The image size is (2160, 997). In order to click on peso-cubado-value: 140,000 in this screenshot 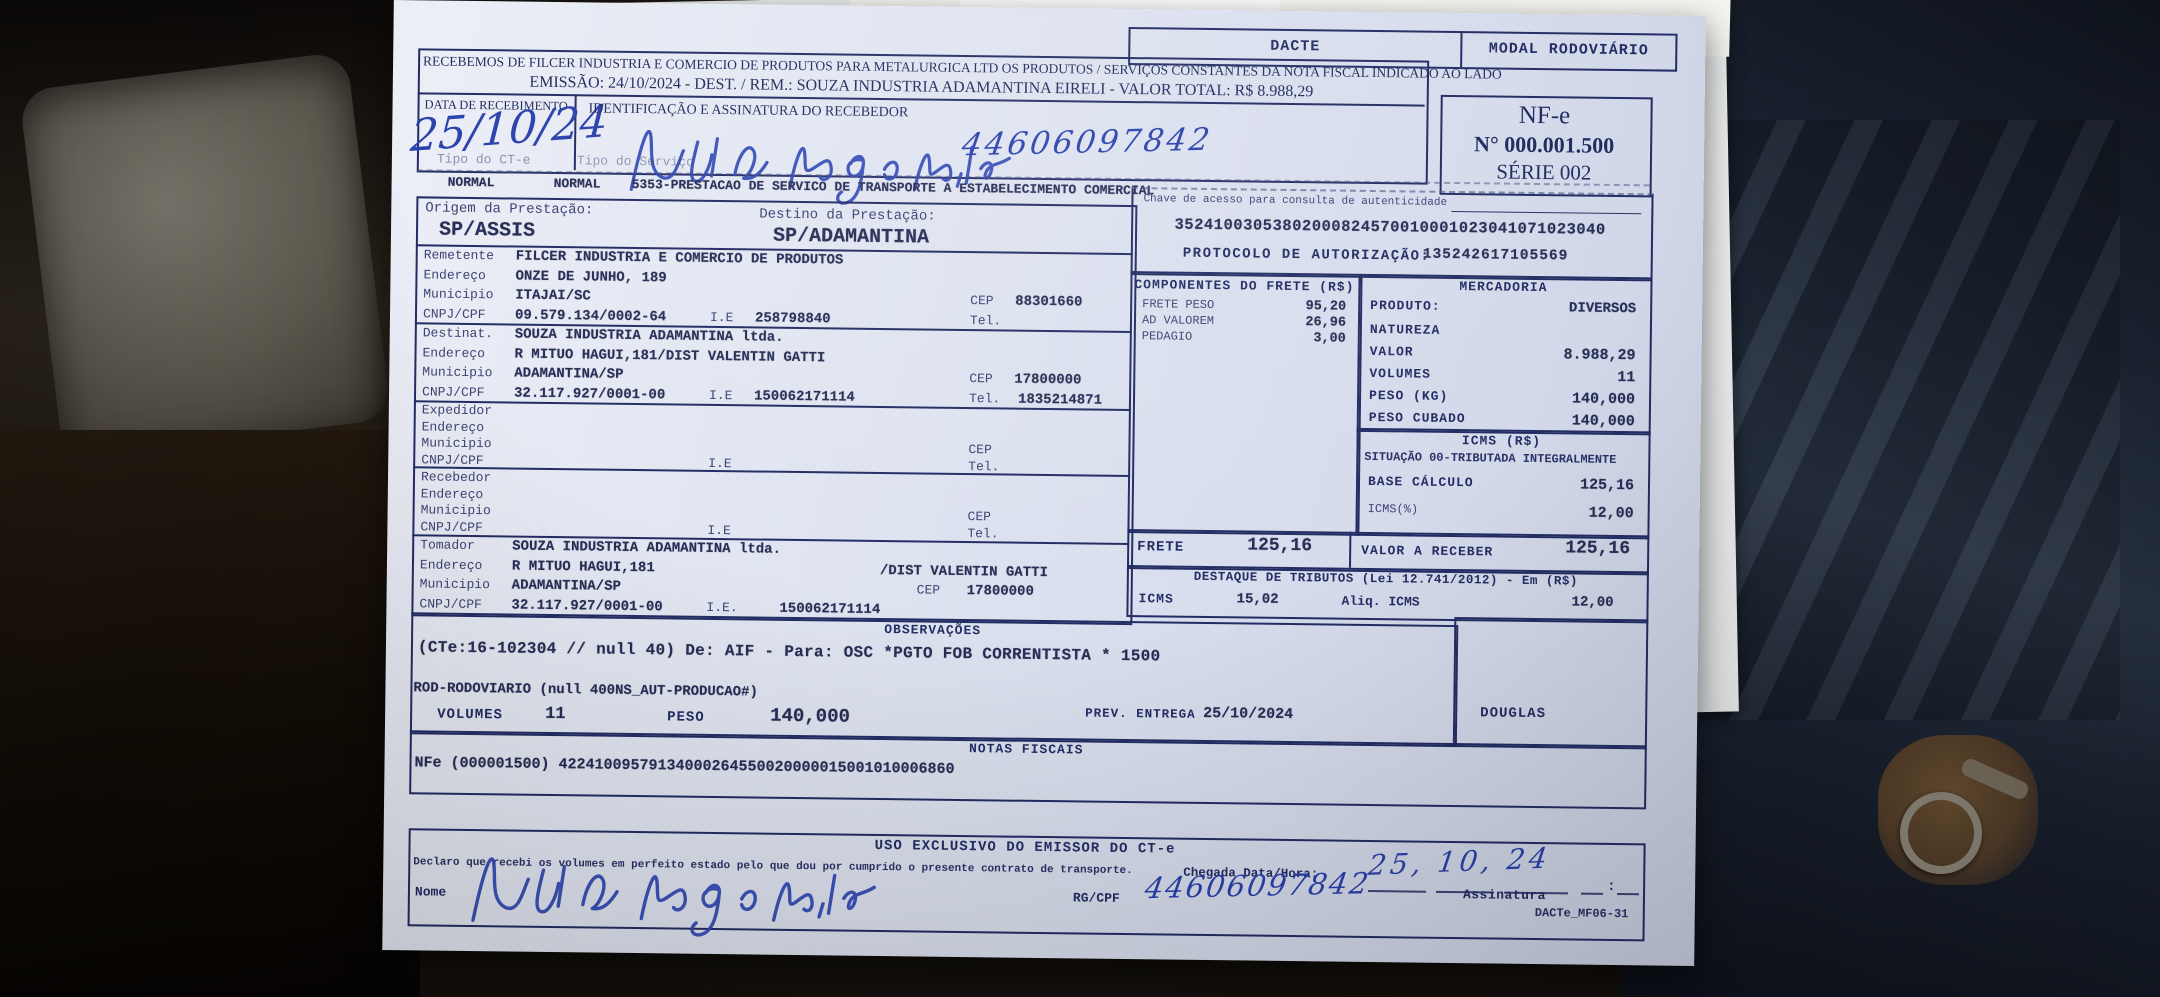, I will do `click(1603, 421)`.